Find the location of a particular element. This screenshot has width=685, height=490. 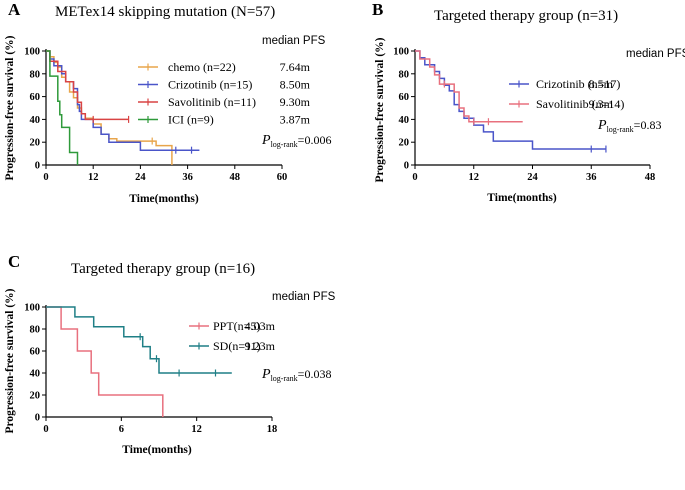

legend-median: 7.64m is located at coordinates (295, 67).